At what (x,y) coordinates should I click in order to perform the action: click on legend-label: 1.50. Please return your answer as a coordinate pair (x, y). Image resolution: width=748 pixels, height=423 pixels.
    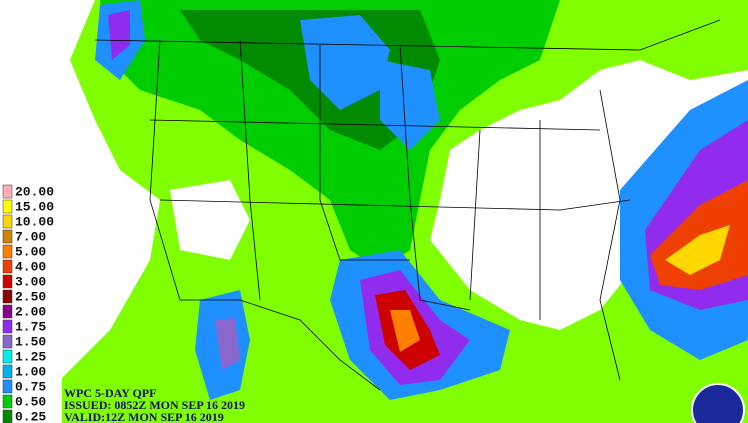
    Looking at the image, I should click on (30, 341).